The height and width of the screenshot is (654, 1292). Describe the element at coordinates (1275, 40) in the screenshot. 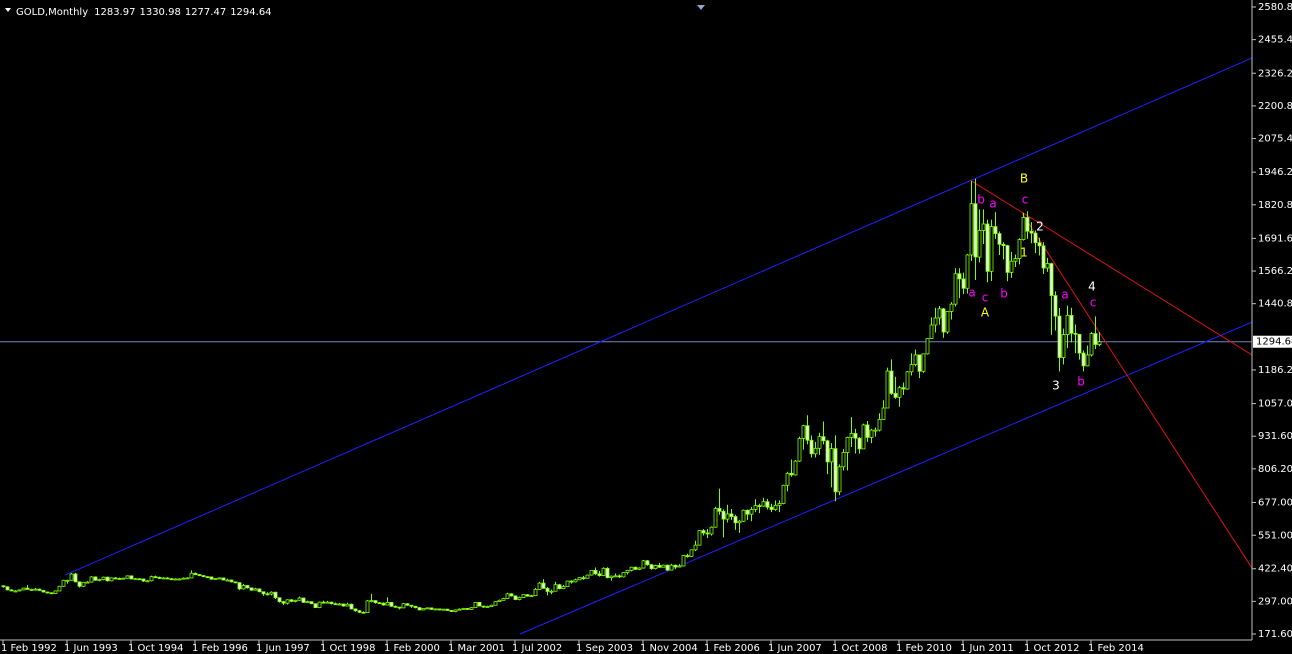

I see `y-tick-label: 2455.40` at that location.